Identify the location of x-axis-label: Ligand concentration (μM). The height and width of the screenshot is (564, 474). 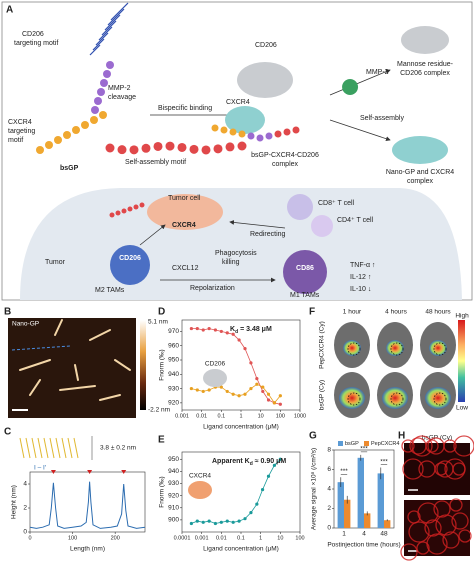
(241, 549).